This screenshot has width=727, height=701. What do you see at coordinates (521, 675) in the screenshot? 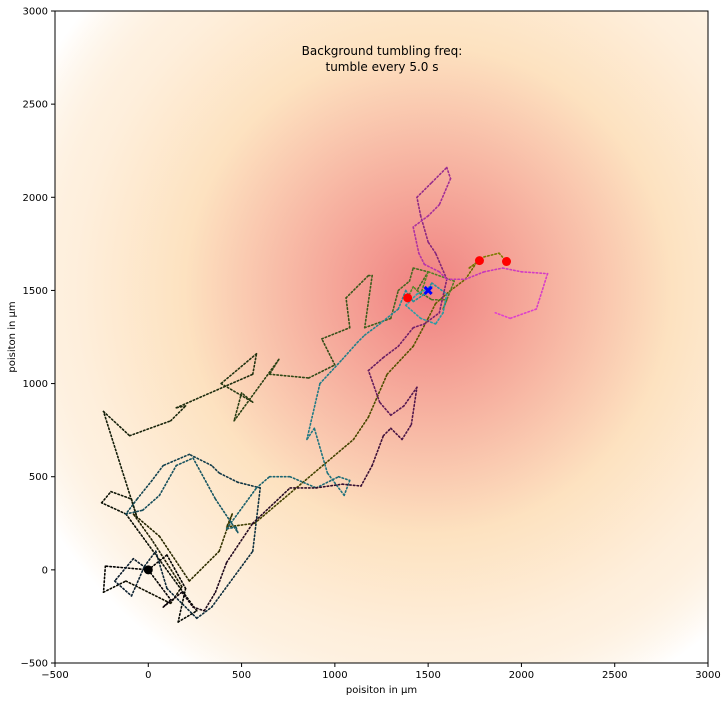
I see `x-tick-label: 2000` at bounding box center [521, 675].